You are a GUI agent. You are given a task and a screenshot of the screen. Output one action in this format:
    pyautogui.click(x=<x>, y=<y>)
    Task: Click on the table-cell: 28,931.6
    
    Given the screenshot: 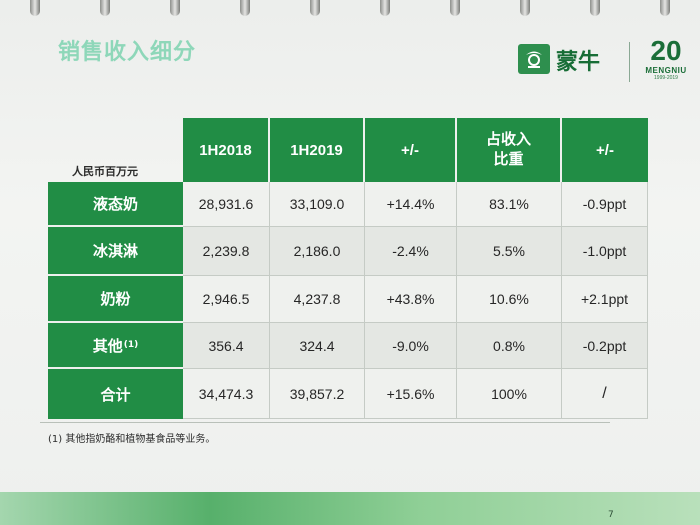 What is the action you would take?
    pyautogui.click(x=226, y=204)
    